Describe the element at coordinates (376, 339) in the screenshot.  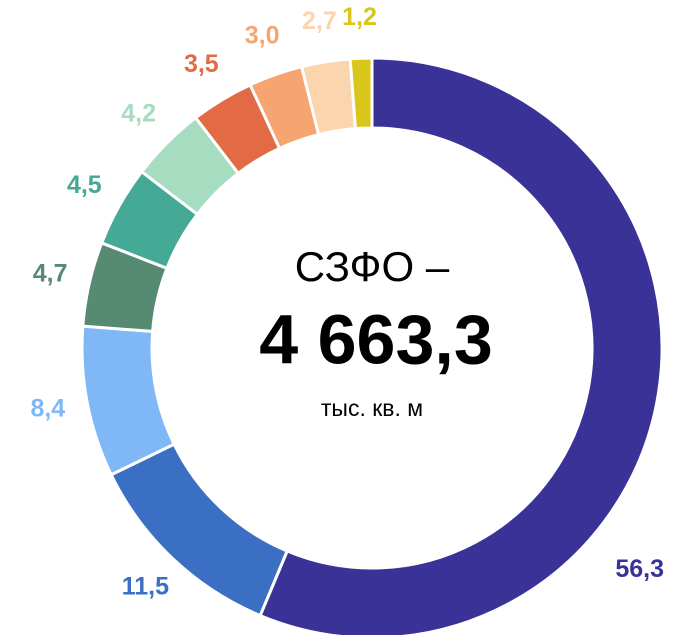
I see `center-value: 4 663,3` at that location.